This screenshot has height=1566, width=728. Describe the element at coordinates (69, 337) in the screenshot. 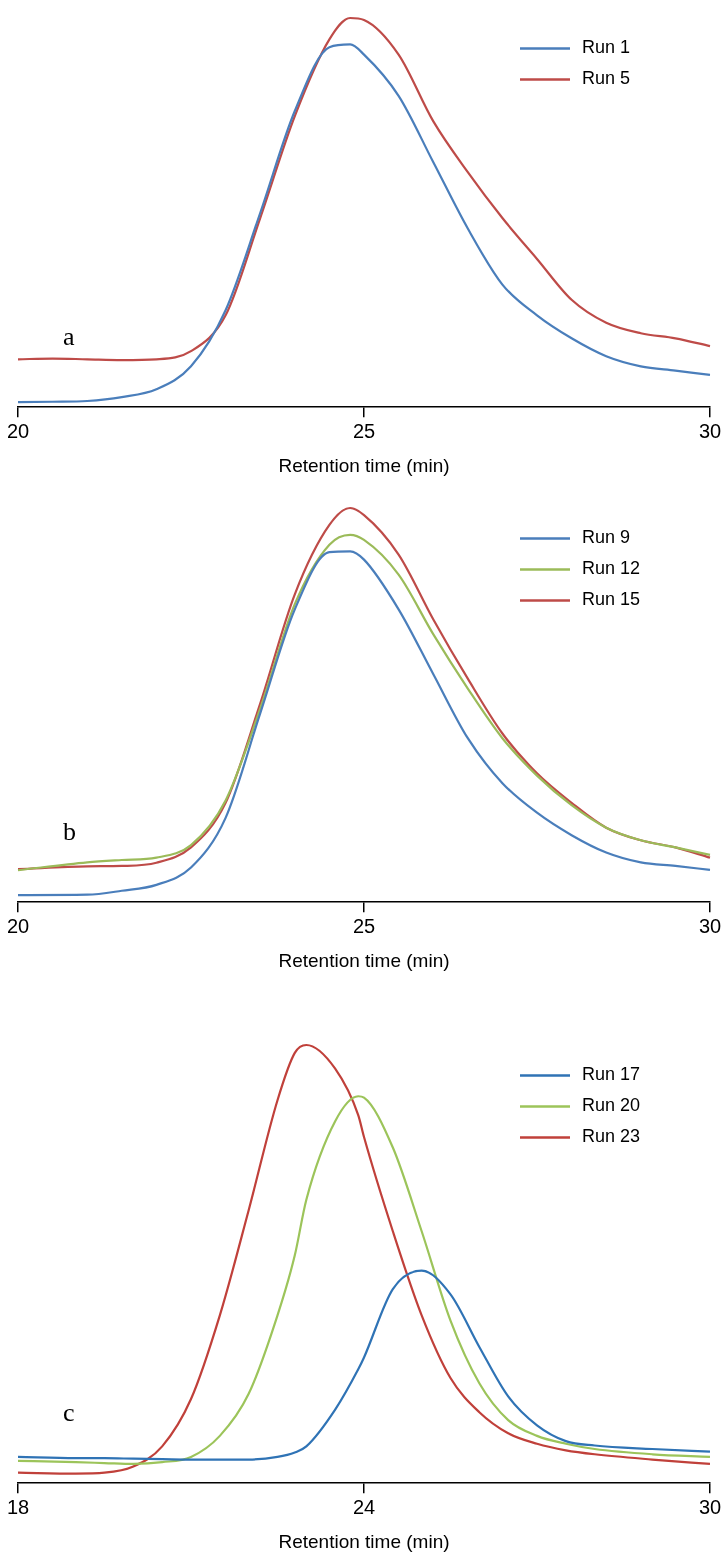

I see `annotation: a` at that location.